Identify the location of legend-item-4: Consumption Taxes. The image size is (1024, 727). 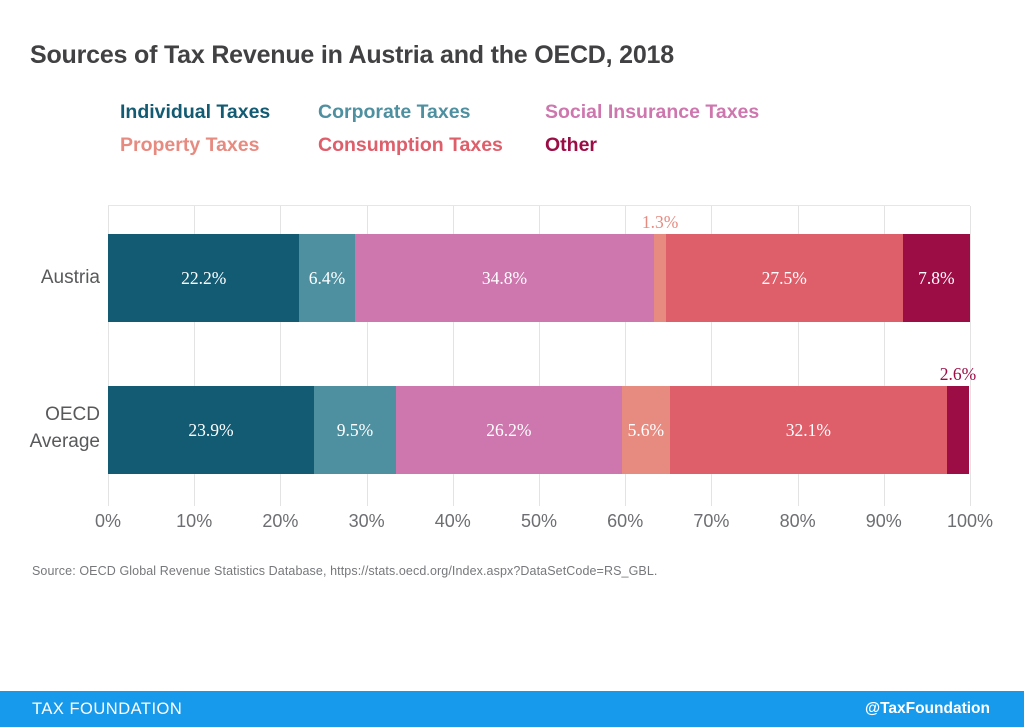
(410, 145).